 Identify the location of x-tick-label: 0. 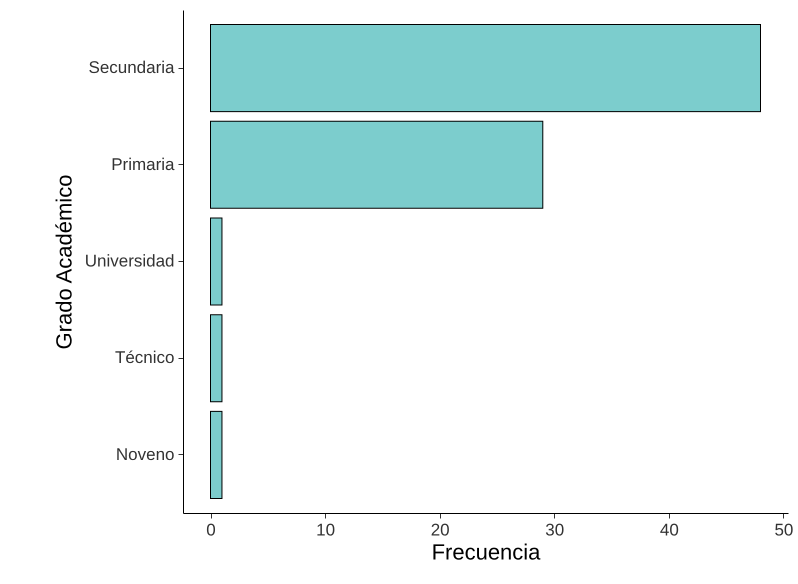
(211, 530).